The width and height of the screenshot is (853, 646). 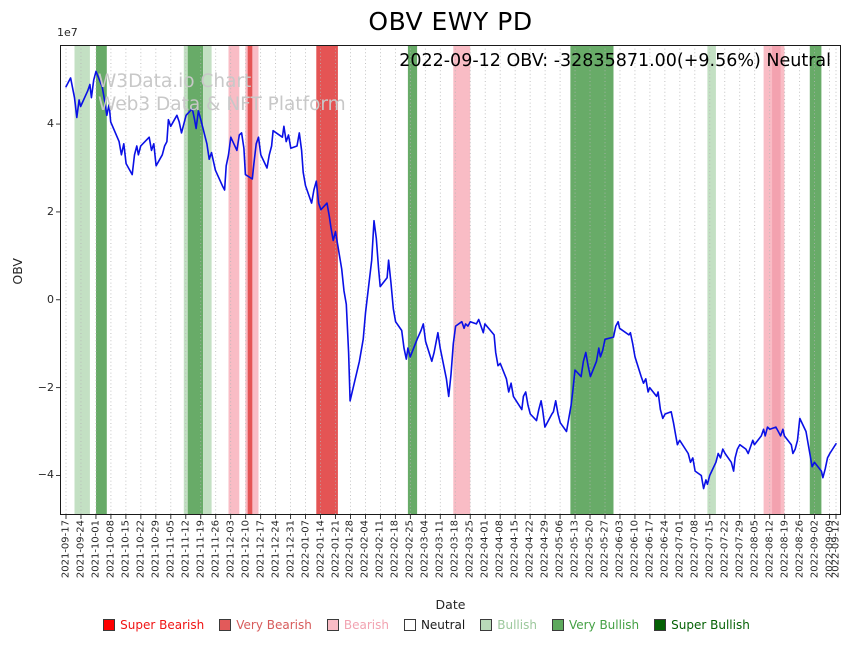 What do you see at coordinates (274, 625) in the screenshot?
I see `legend-label: Very Bearish` at bounding box center [274, 625].